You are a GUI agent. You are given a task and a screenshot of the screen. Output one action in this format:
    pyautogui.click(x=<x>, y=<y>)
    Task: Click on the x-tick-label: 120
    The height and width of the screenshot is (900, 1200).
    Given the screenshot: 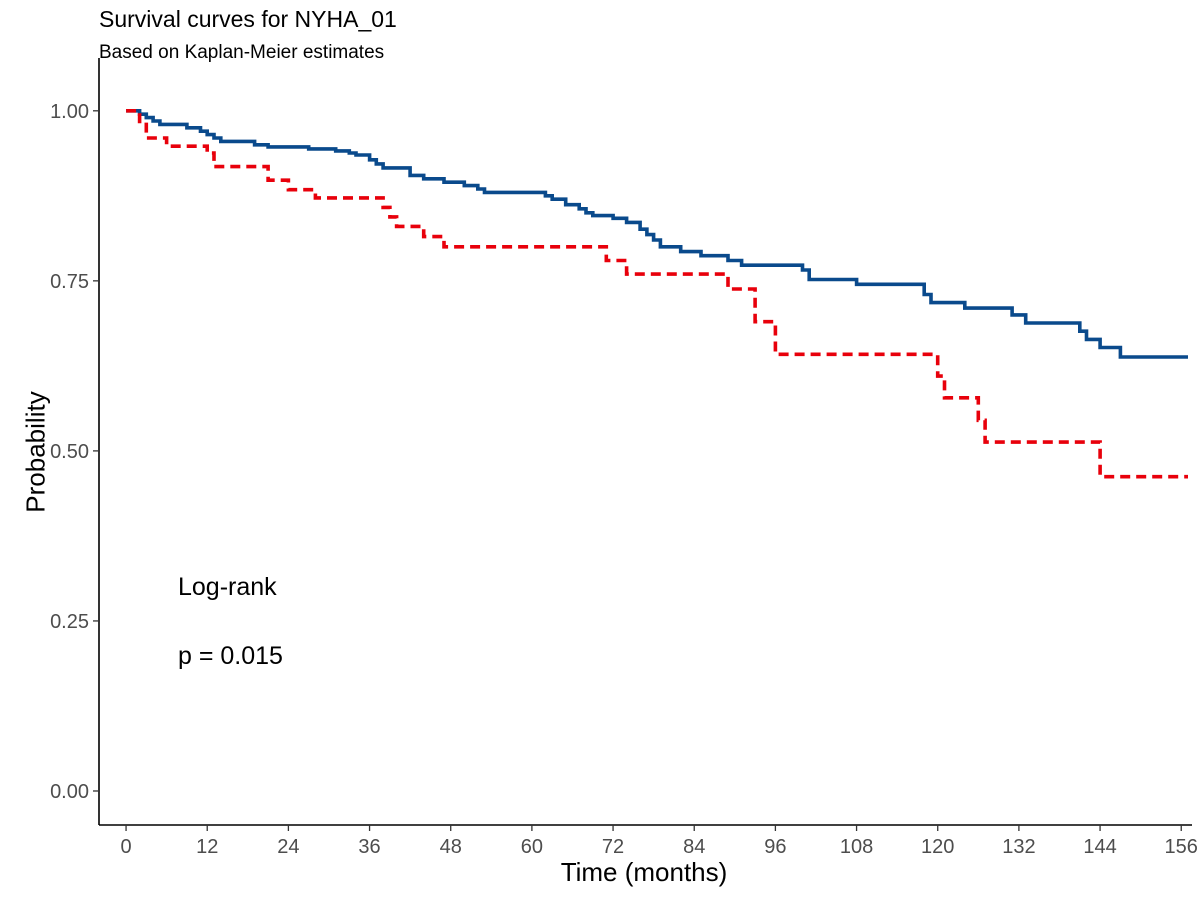 What is the action you would take?
    pyautogui.click(x=937, y=847)
    